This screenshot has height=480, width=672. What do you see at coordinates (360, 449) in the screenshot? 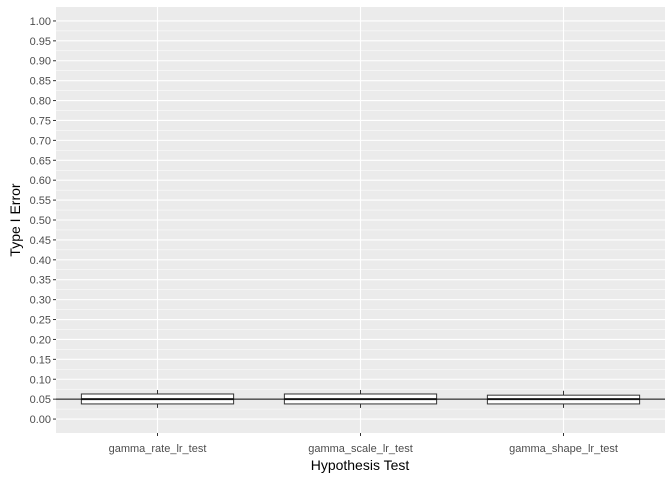
I see `x-tick-label: gamma_scale_lr_test` at bounding box center [360, 449].